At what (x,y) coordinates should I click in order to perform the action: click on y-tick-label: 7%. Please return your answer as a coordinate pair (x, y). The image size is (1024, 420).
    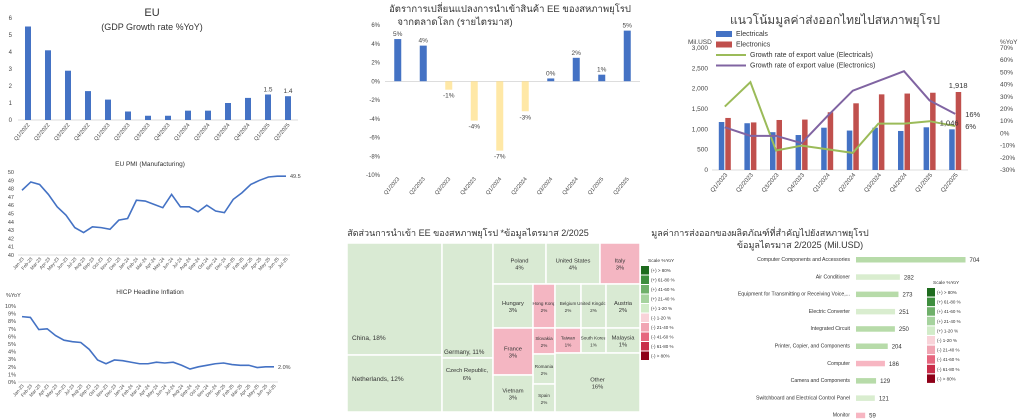
    Looking at the image, I should click on (12, 330).